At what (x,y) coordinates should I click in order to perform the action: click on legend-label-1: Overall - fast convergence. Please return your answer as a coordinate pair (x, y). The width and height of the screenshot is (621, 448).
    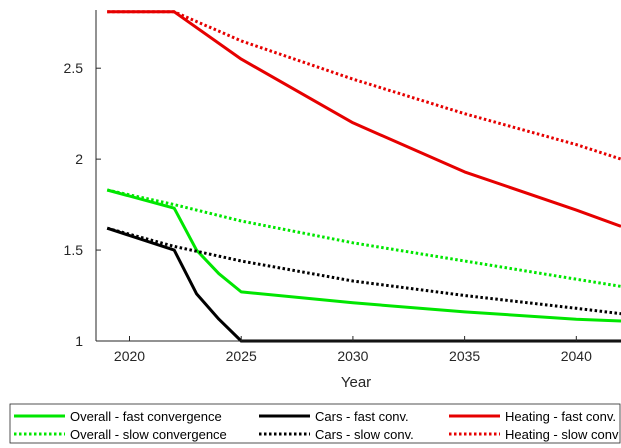
    Looking at the image, I should click on (146, 416).